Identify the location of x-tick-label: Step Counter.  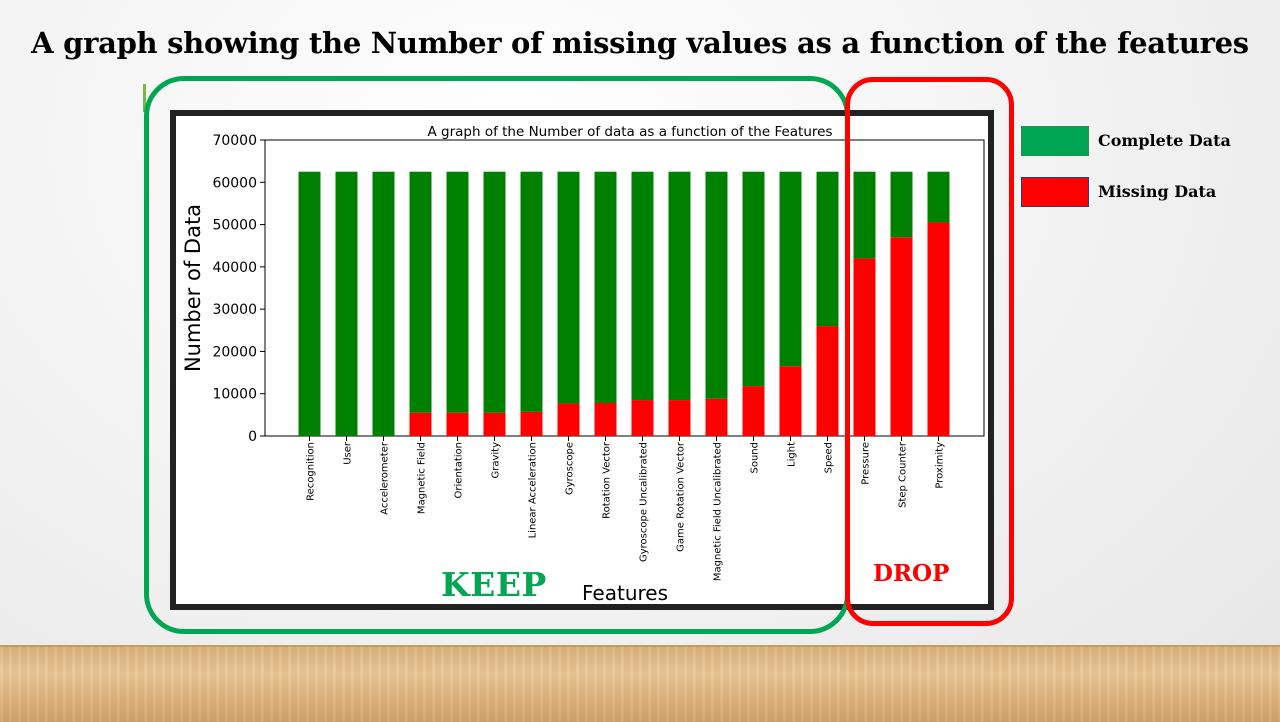
(903, 474).